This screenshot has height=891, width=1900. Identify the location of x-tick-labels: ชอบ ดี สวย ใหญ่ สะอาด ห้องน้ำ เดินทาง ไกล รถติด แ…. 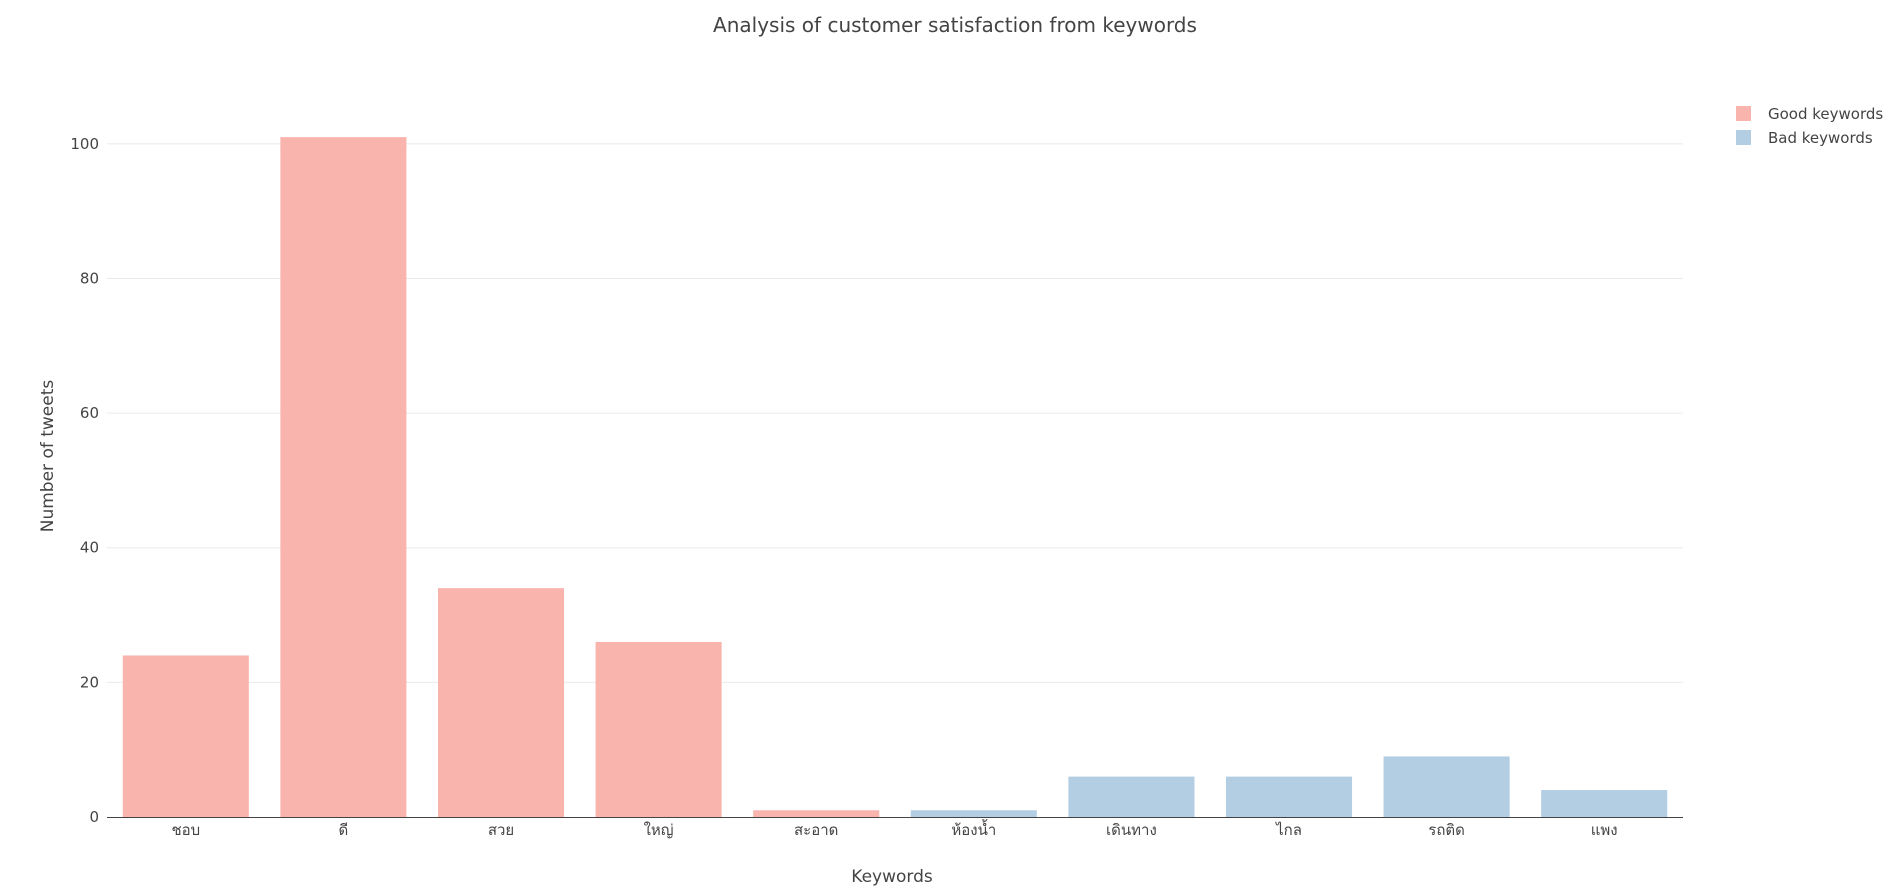
(894, 829).